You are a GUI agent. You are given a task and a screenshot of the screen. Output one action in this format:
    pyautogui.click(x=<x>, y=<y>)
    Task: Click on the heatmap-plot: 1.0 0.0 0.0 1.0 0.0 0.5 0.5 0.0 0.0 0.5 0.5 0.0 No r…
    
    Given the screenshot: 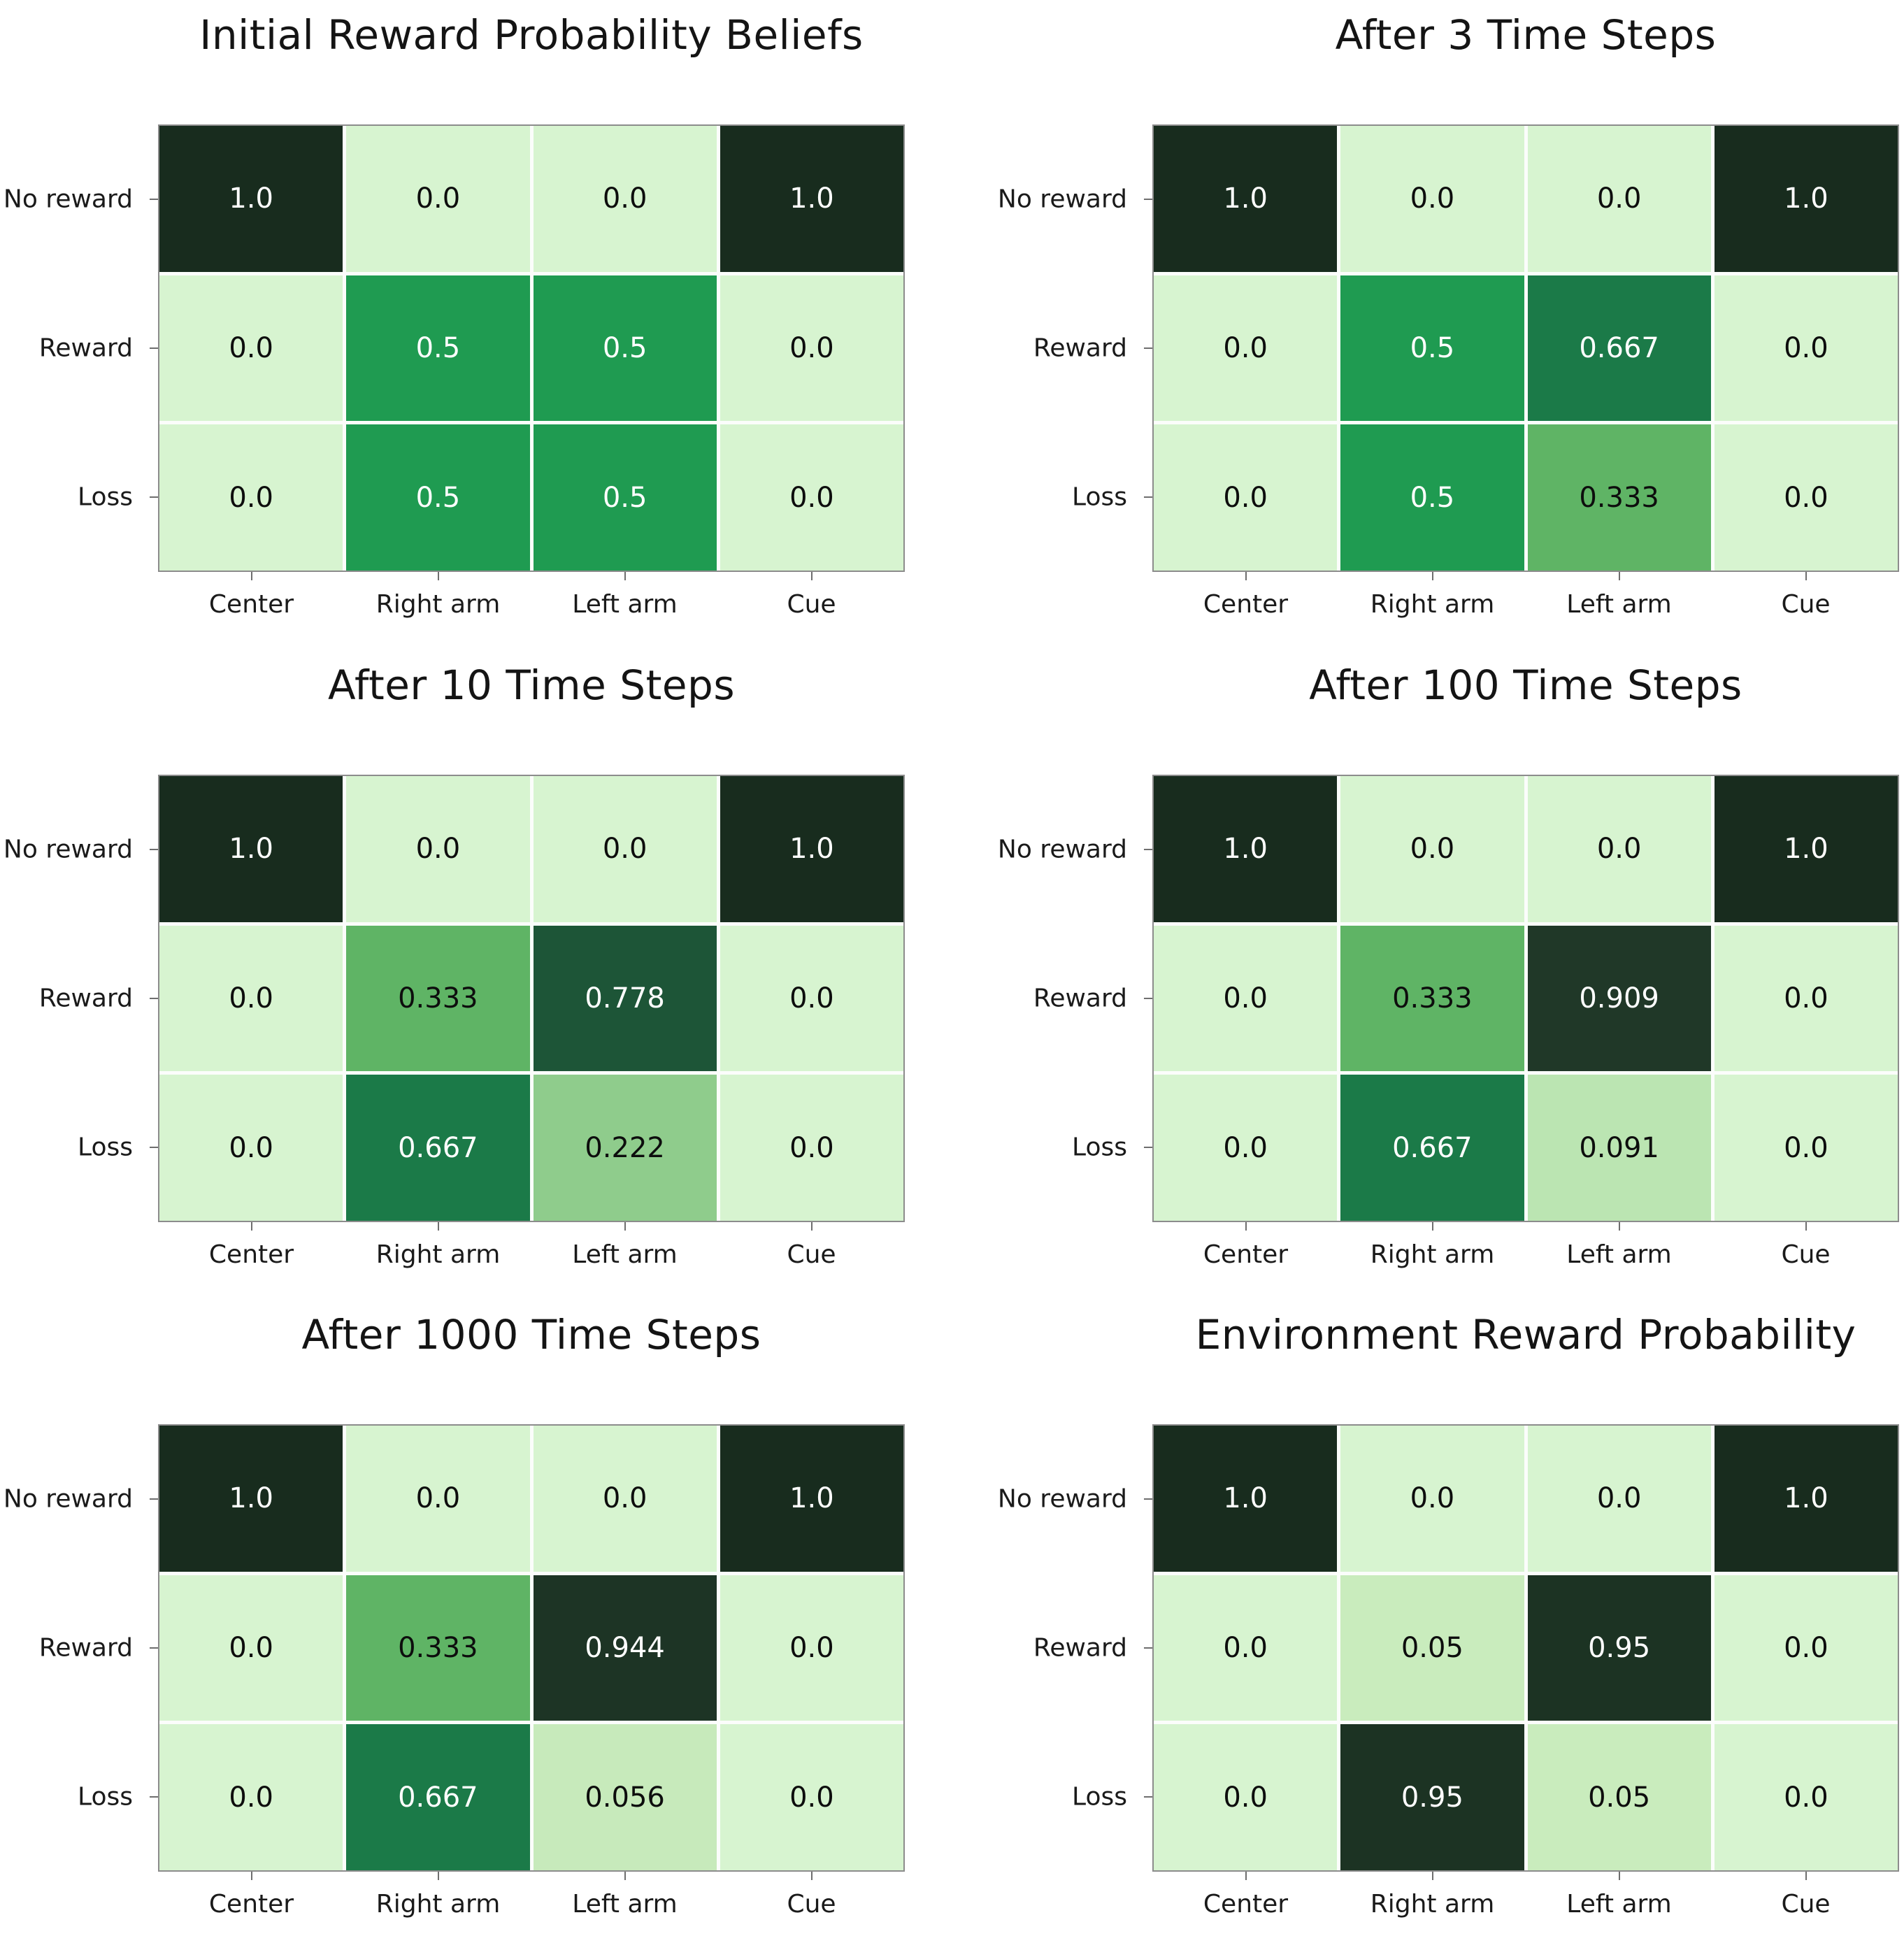 What is the action you would take?
    pyautogui.click(x=454, y=371)
    